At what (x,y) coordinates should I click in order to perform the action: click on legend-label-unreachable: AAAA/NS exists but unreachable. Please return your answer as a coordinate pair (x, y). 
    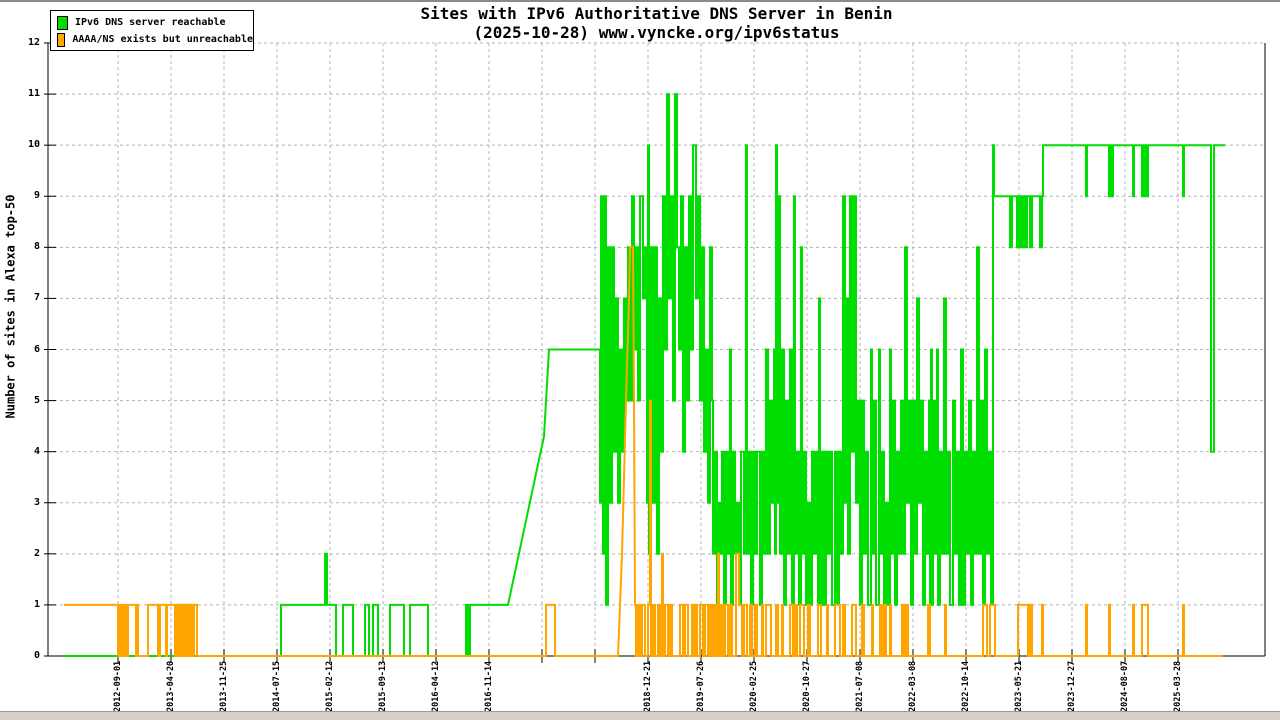
    Looking at the image, I should click on (162, 39).